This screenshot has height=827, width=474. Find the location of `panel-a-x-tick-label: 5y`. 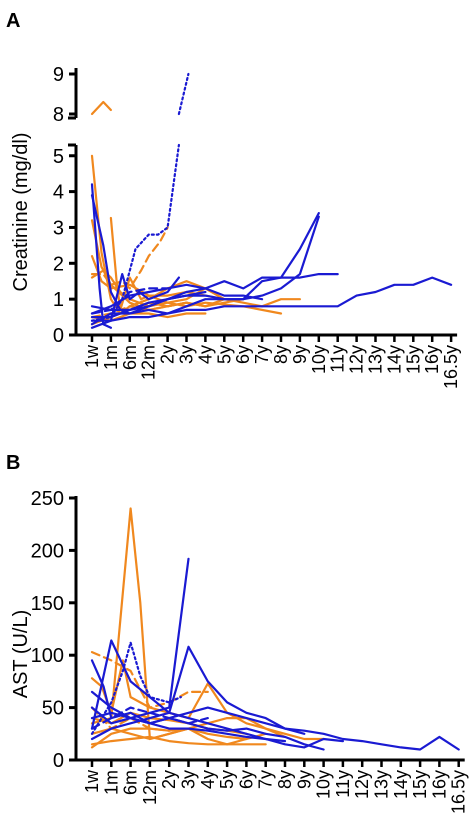

panel-a-x-tick-label: 5y is located at coordinates (224, 354).